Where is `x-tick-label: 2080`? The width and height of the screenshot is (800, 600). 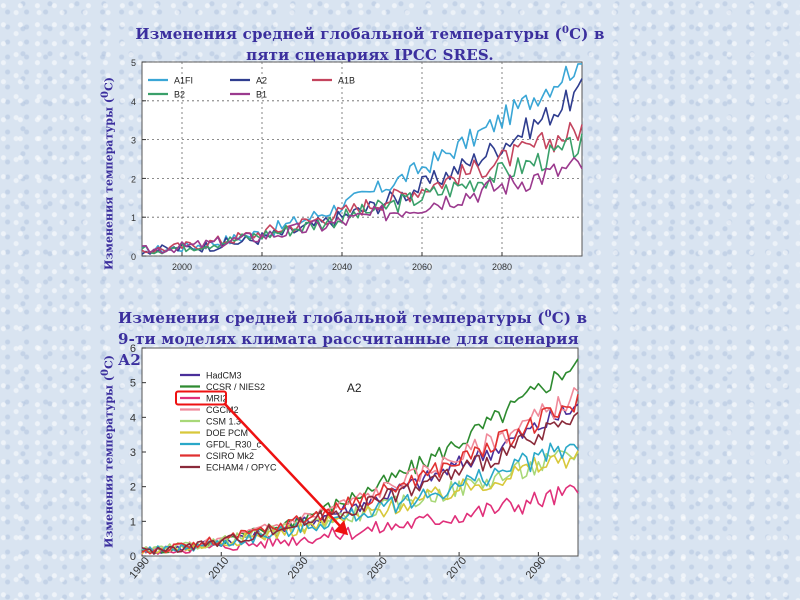 x-tick-label: 2080 is located at coordinates (502, 267).